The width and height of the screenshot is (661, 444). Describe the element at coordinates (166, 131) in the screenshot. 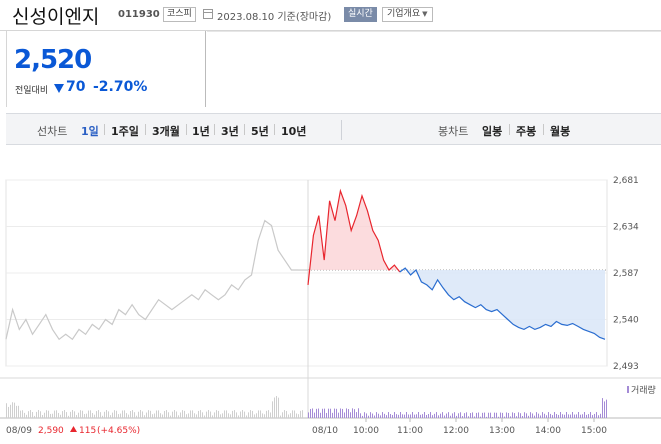

I see `tab-3m: 3개월` at that location.